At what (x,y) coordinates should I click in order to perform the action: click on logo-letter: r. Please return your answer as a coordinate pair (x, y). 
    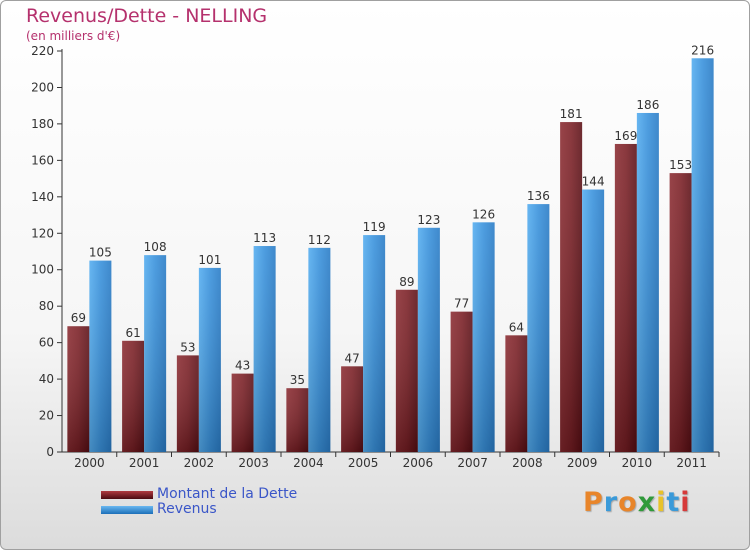
    Looking at the image, I should click on (611, 502).